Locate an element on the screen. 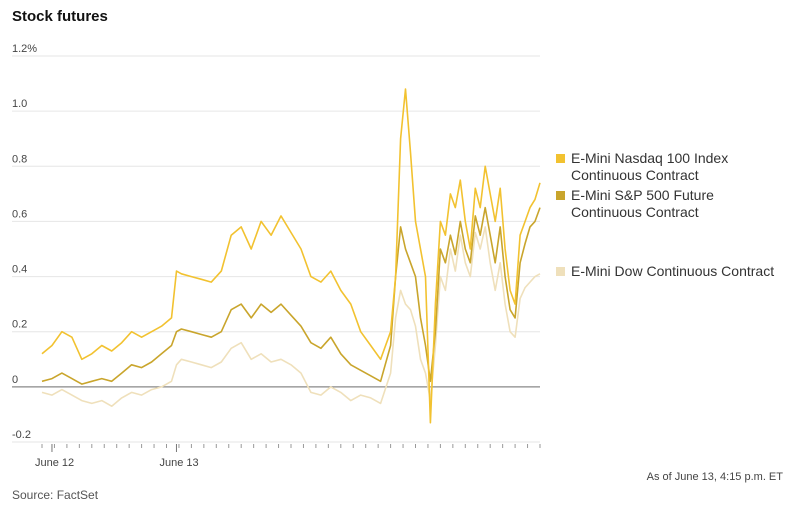 Image resolution: width=791 pixels, height=509 pixels. legend-swatch-nasdaq is located at coordinates (560, 158).